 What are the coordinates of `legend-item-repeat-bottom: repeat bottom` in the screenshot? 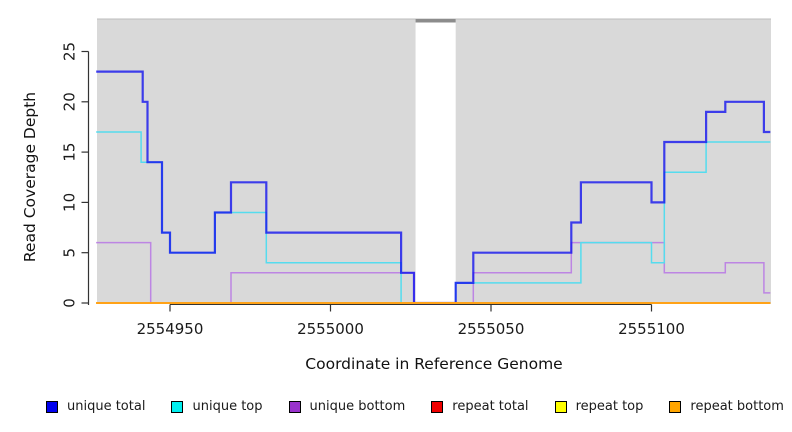 It's located at (726, 406).